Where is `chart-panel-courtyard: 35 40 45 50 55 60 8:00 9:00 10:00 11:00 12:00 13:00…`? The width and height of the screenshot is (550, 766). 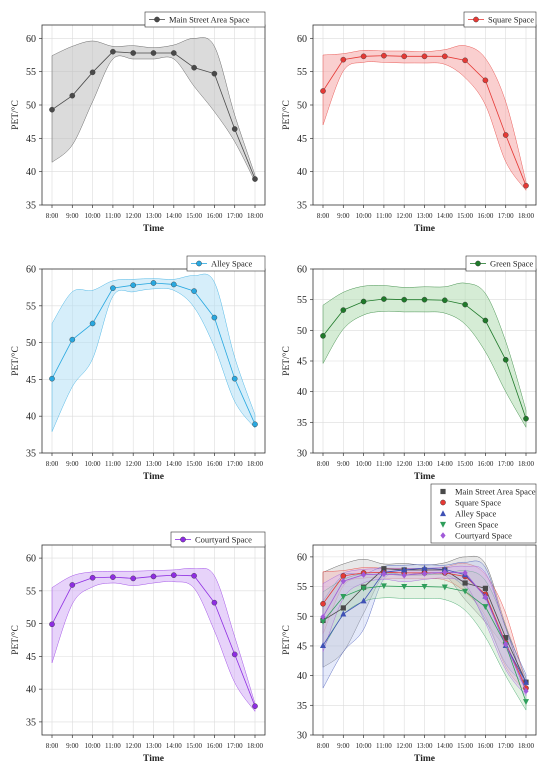
chart-panel-courtyard: 35 40 45 50 55 60 8:00 9:00 10:00 11:00 12:00 13:00… is located at coordinates (138, 647).